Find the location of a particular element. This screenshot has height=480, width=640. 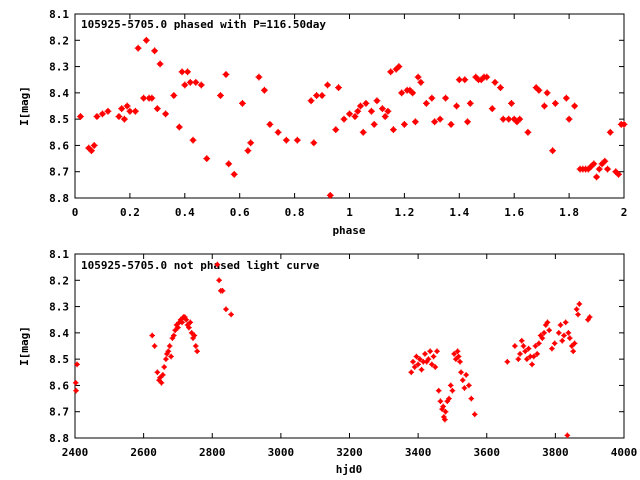

x-tick-label: 0.4 is located at coordinates (185, 212).